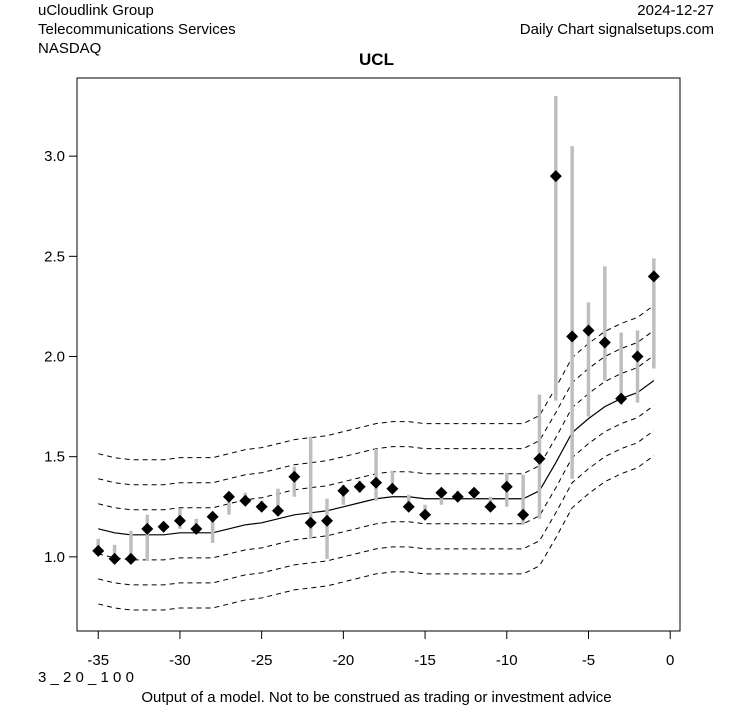 This screenshot has width=753, height=708. I want to click on chart-title: UCL, so click(376, 59).